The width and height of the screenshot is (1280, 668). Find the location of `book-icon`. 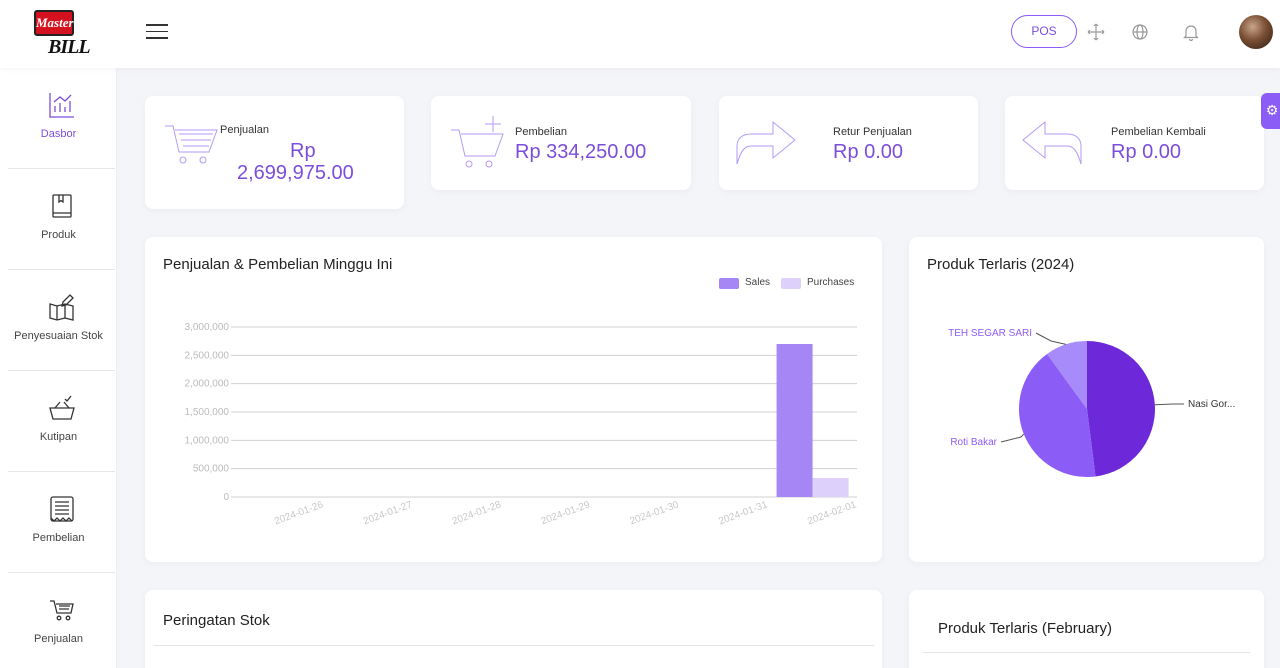

book-icon is located at coordinates (62, 206).